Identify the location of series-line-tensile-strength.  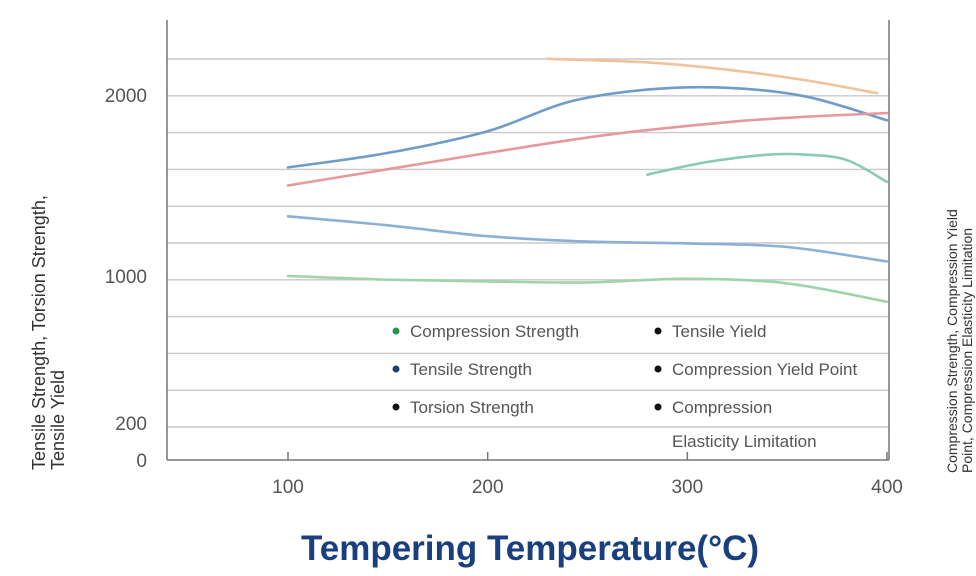
(587, 127).